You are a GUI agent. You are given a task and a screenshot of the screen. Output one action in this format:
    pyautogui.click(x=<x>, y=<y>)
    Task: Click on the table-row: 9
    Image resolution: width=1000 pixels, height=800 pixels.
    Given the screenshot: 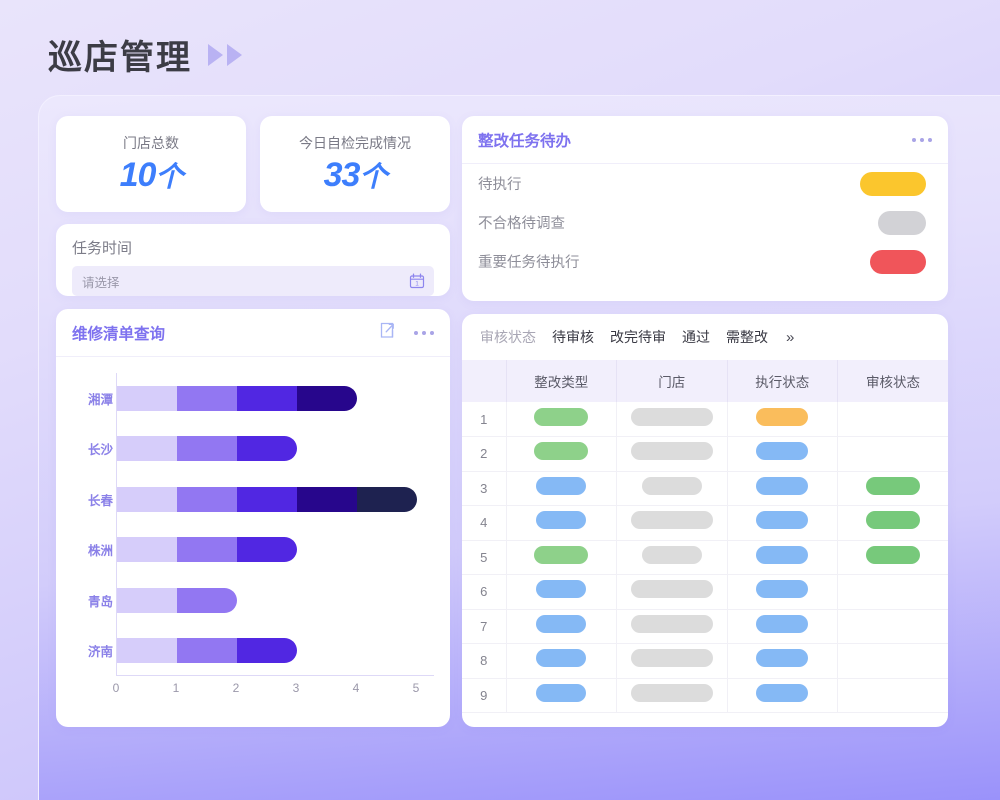 What is the action you would take?
    pyautogui.click(x=705, y=695)
    